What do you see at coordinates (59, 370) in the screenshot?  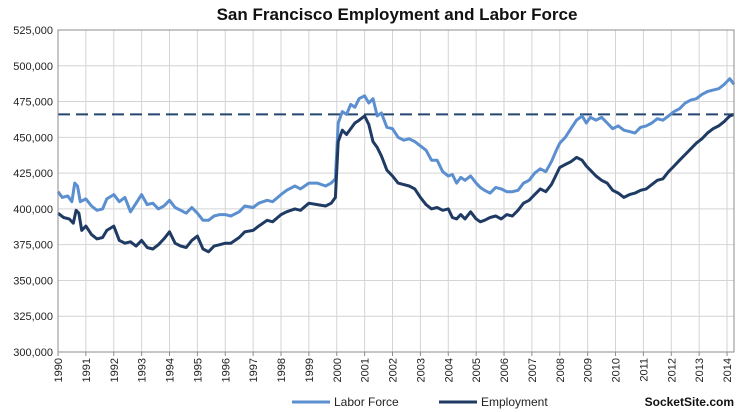 I see `x-tick-label: 1990` at bounding box center [59, 370].